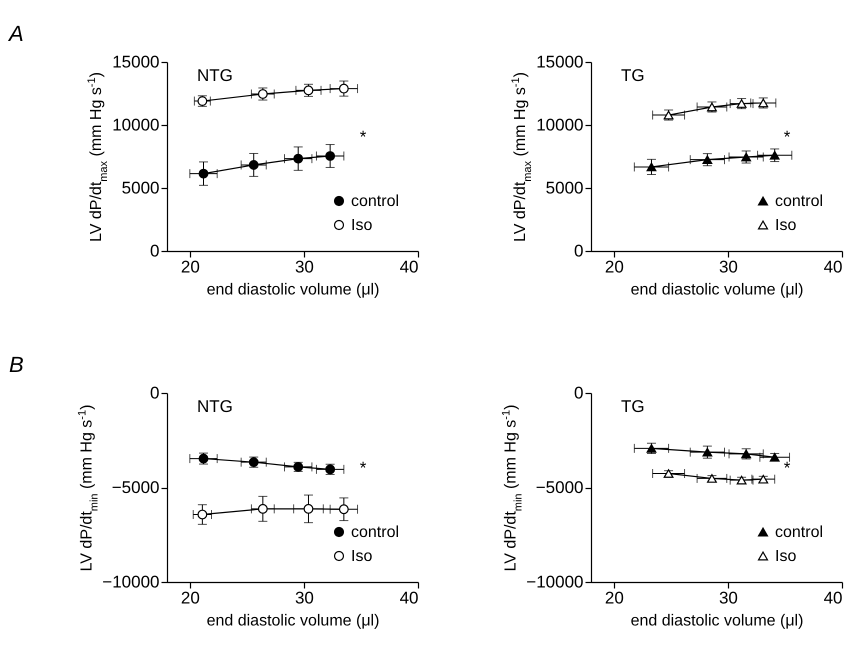 This screenshot has height=650, width=855. I want to click on text: B, so click(16, 364).